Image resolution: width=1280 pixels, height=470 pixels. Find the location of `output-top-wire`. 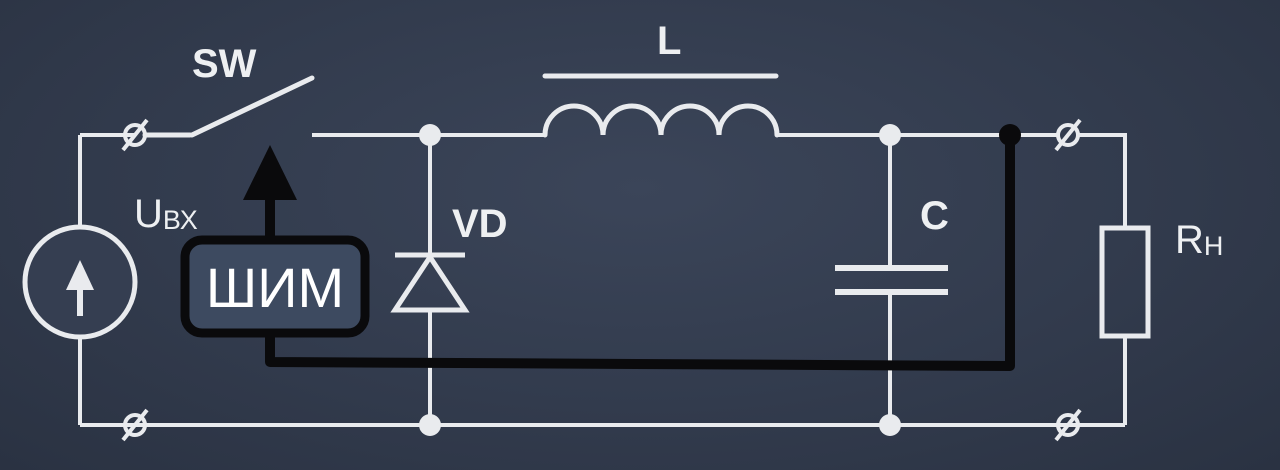

output-top-wire is located at coordinates (1102, 180).